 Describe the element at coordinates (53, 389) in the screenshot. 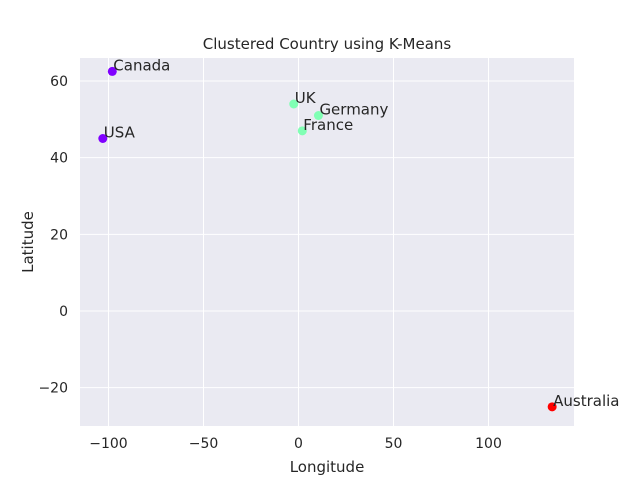

I see `y-tick-label: −20` at that location.